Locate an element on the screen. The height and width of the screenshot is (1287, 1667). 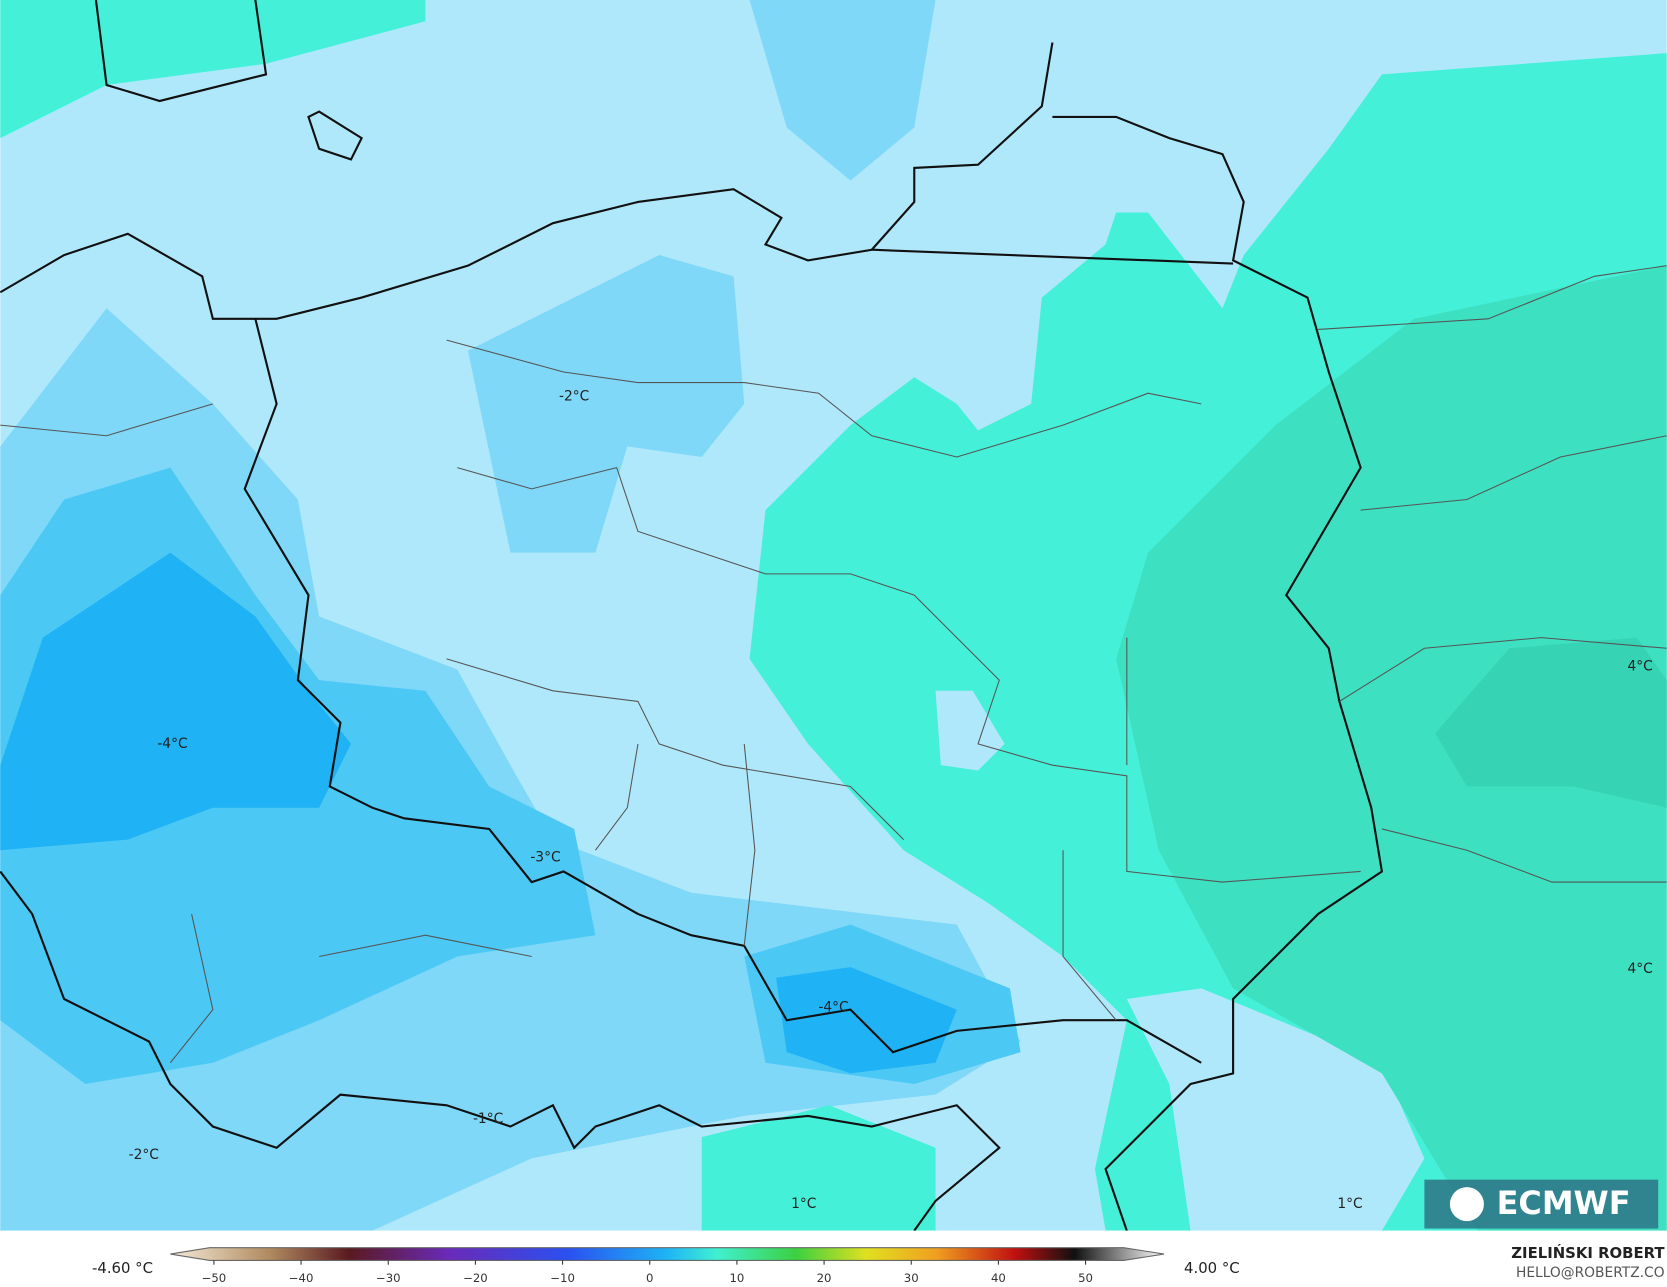
contour-label: -1°C is located at coordinates (488, 1119).